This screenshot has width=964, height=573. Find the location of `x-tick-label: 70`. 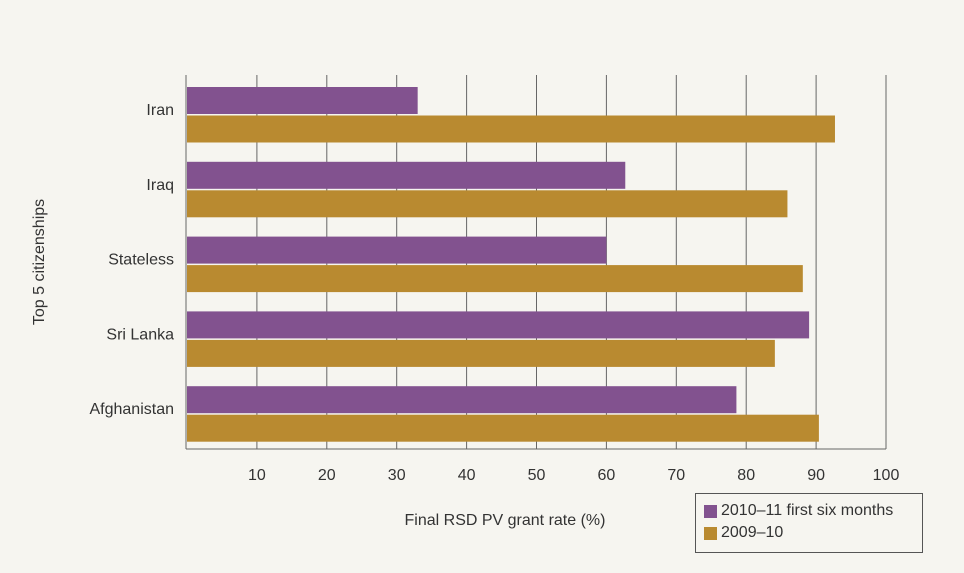

x-tick-label: 70 is located at coordinates (676, 475).